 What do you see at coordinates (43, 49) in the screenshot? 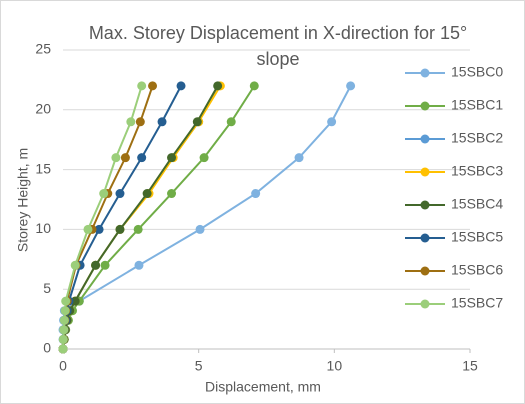
I see `y-tick-label: 25` at bounding box center [43, 49].